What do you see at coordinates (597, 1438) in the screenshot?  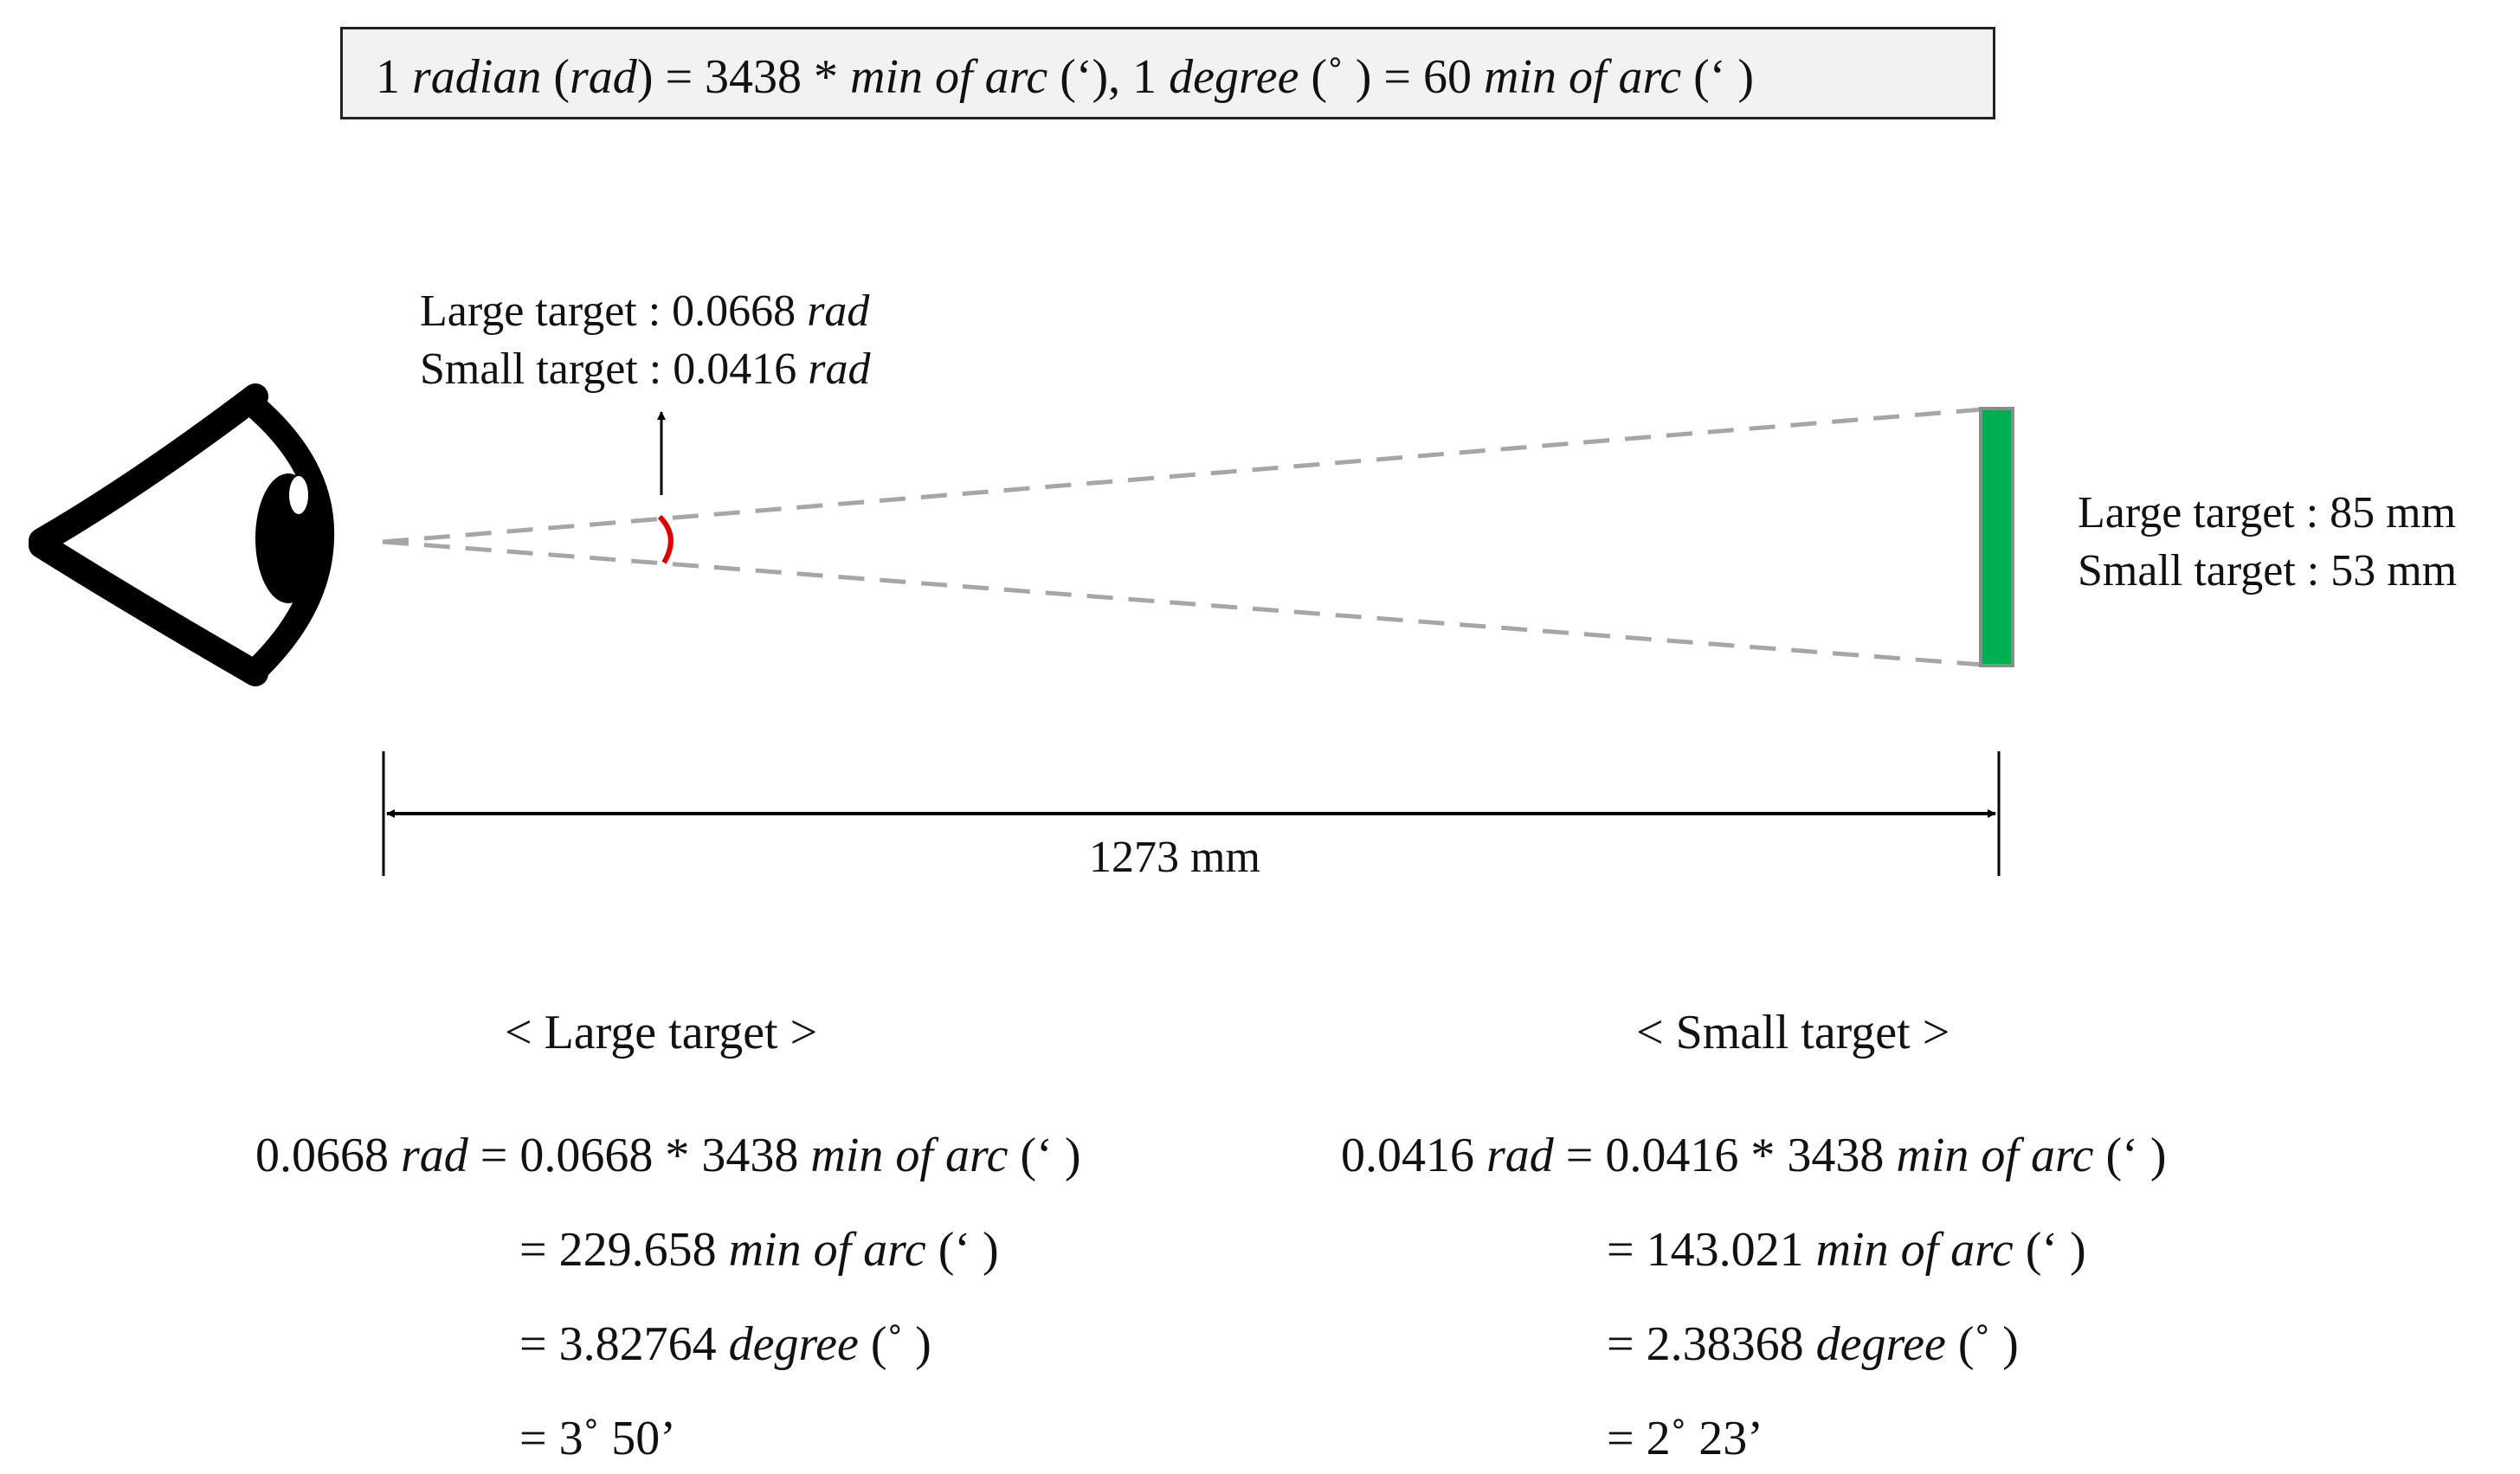 I see `large-calc-line-4: = 3˚ 50’` at bounding box center [597, 1438].